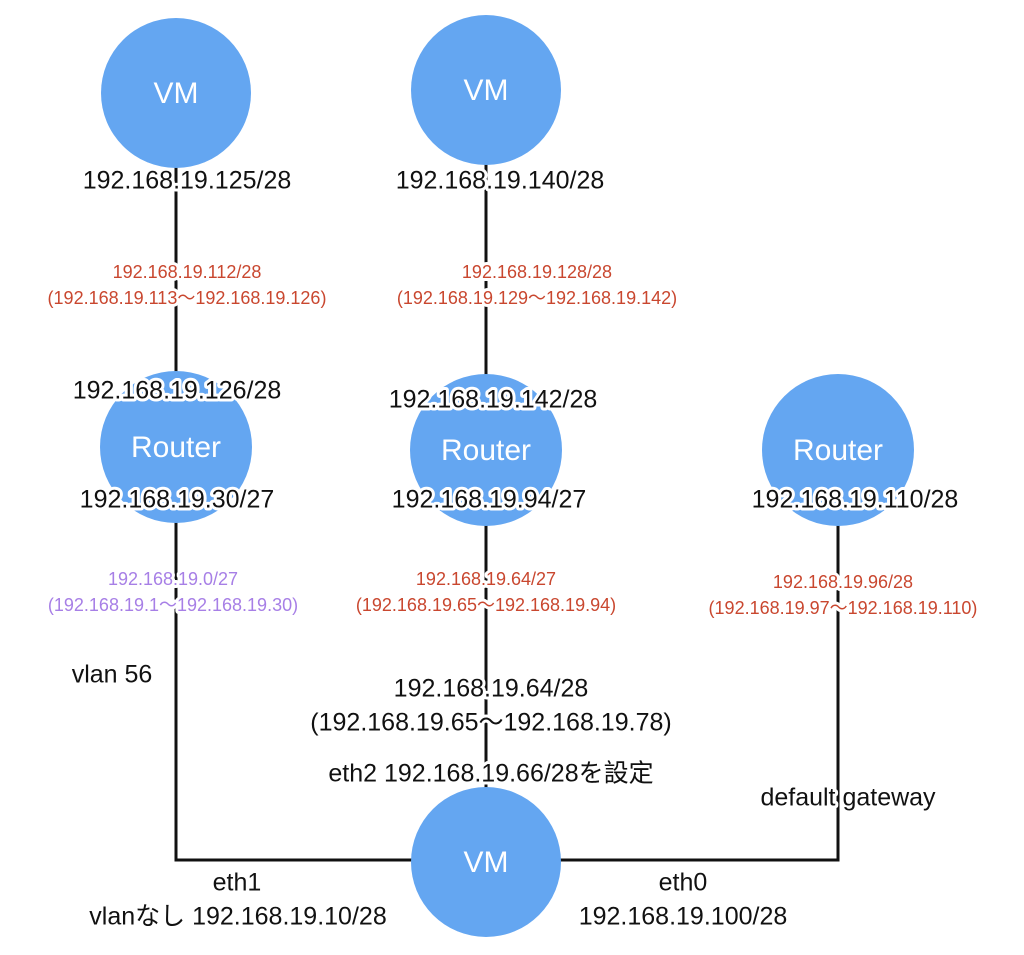 Image resolution: width=1024 pixels, height=955 pixels. What do you see at coordinates (187, 181) in the screenshot?
I see `ip-label: 192.168.19.125/28` at bounding box center [187, 181].